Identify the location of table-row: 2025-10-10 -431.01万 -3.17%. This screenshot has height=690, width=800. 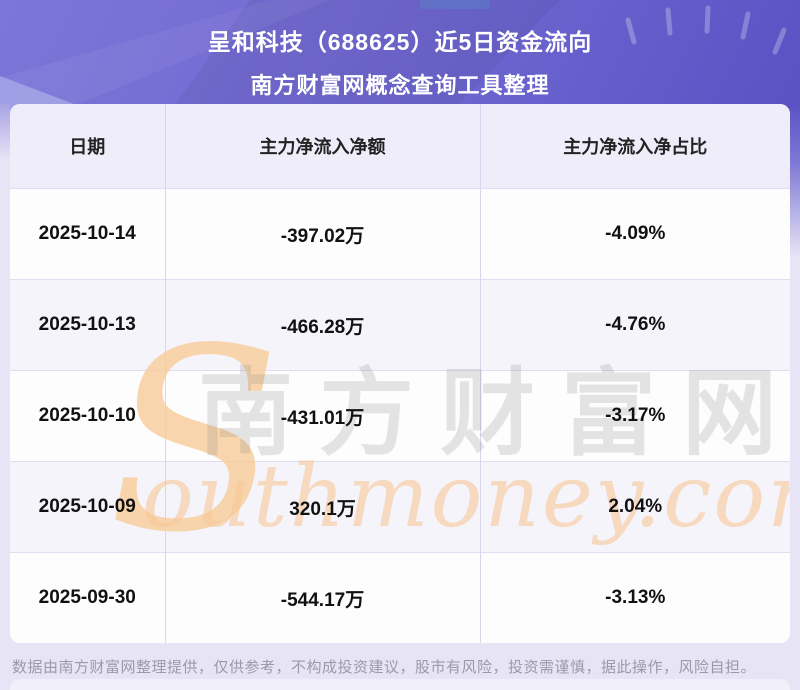
(400, 416).